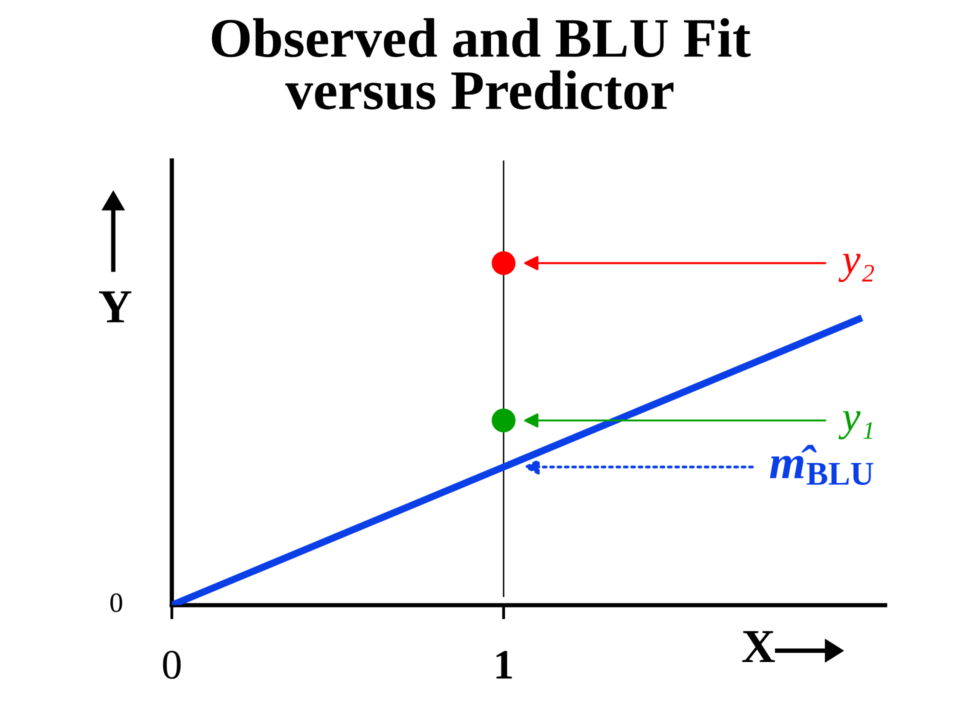  I want to click on annotation: m̂$_{BLU}$, so click(822, 464).